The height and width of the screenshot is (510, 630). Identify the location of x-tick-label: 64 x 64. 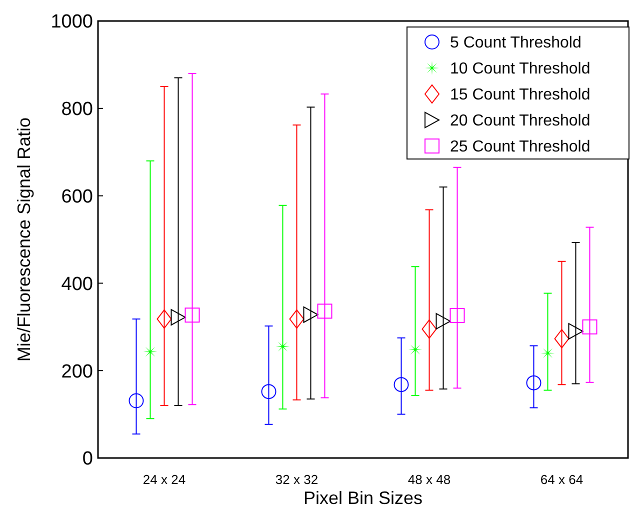
(562, 479).